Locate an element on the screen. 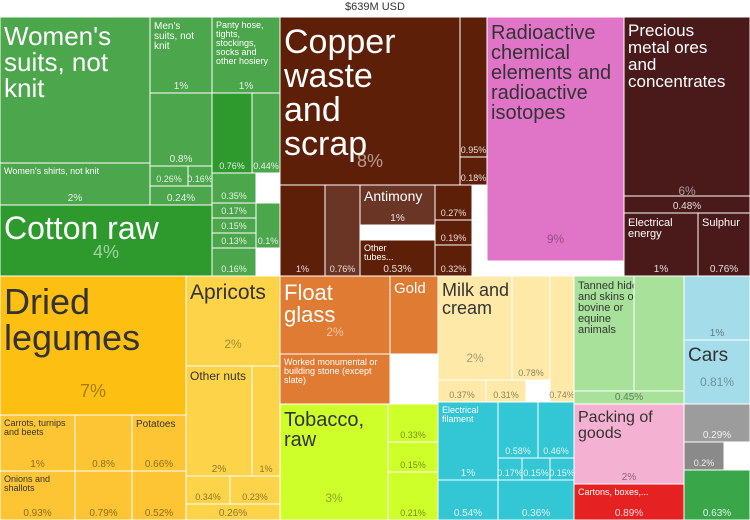 This screenshot has height=520, width=750. treemap-cell-29: 0.48% is located at coordinates (686, 204).